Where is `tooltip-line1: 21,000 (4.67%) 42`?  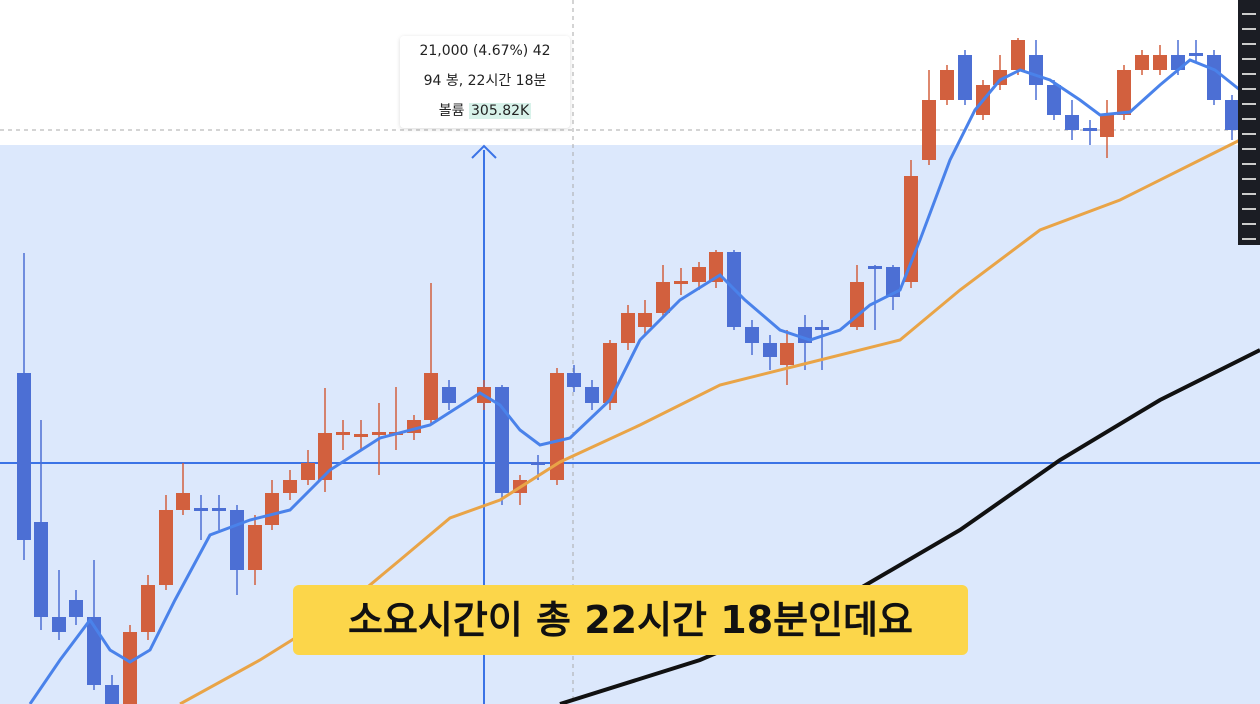 tooltip-line1: 21,000 (4.67%) 42 is located at coordinates (485, 51).